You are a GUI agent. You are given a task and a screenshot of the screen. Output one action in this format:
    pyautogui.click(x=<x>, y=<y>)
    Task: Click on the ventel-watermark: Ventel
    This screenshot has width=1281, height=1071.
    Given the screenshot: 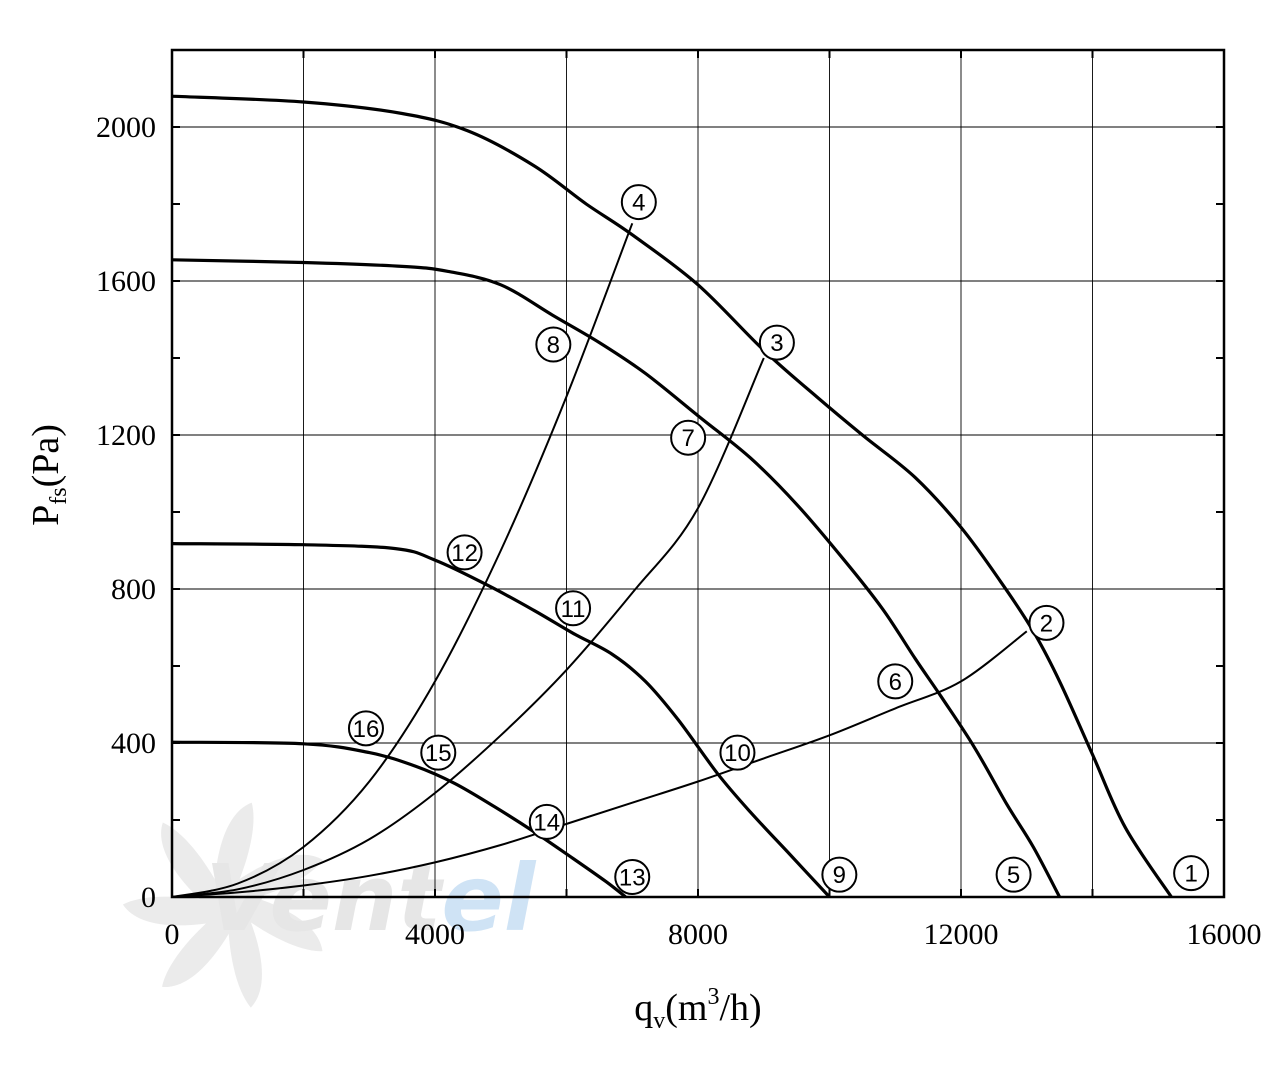 What is the action you would take?
    pyautogui.click(x=329, y=905)
    